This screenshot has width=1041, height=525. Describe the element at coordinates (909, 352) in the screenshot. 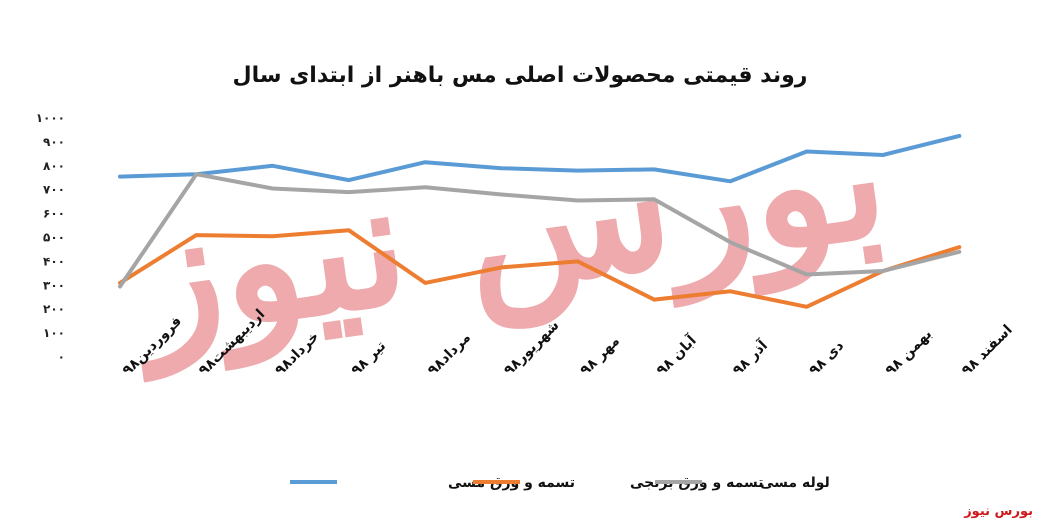

I see `x-tick-label: بهمن ۹۸` at that location.